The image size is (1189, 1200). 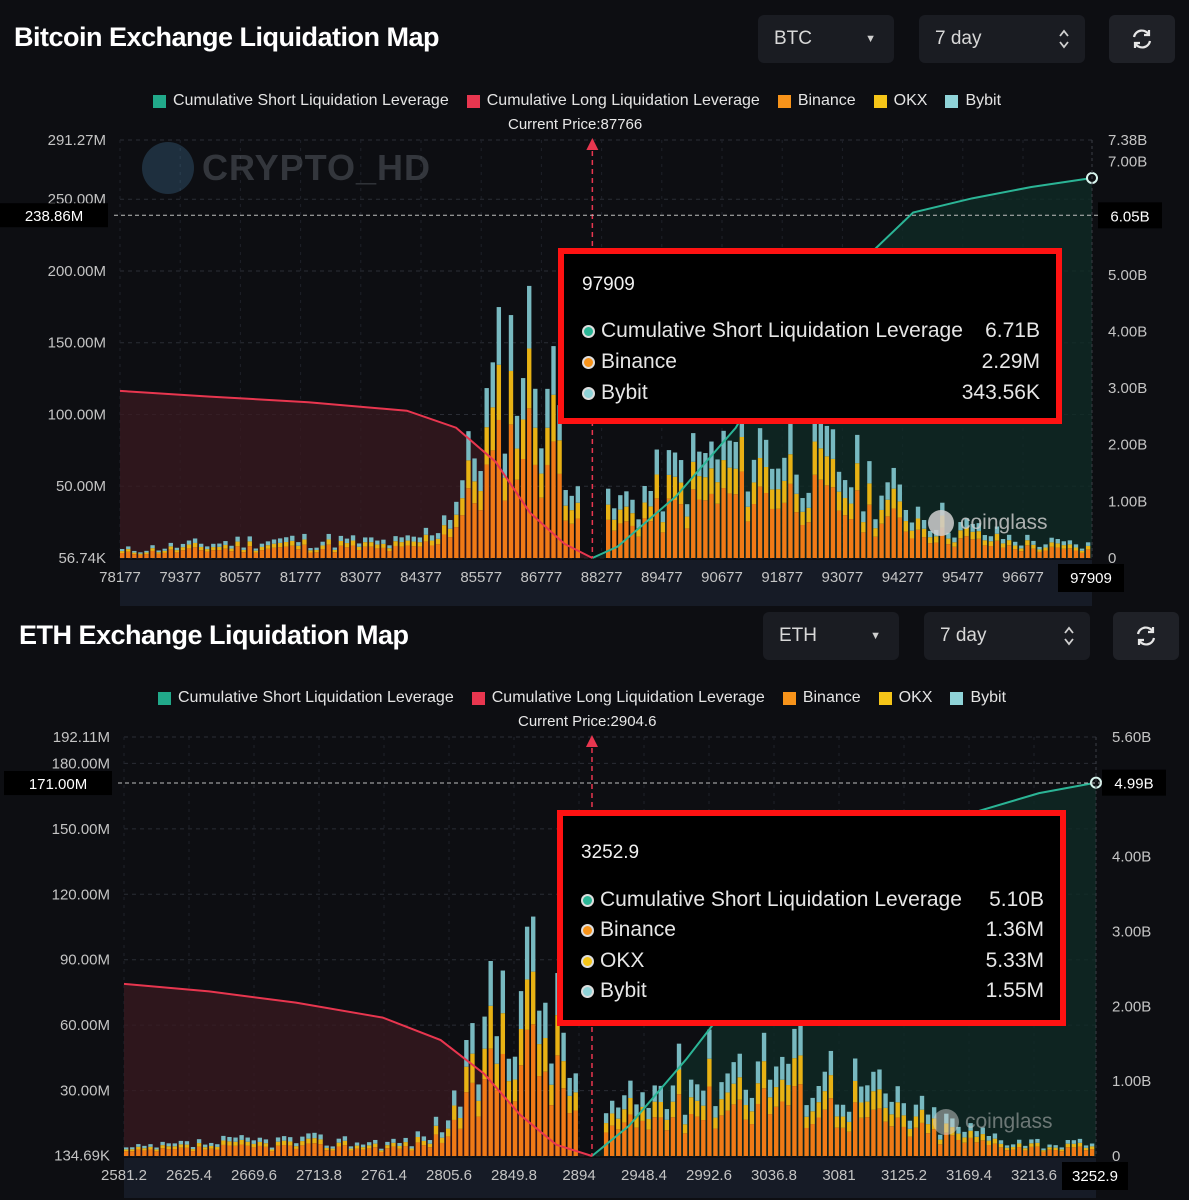 What do you see at coordinates (82, 1156) in the screenshot?
I see `y-left-tick: 134.69K` at bounding box center [82, 1156].